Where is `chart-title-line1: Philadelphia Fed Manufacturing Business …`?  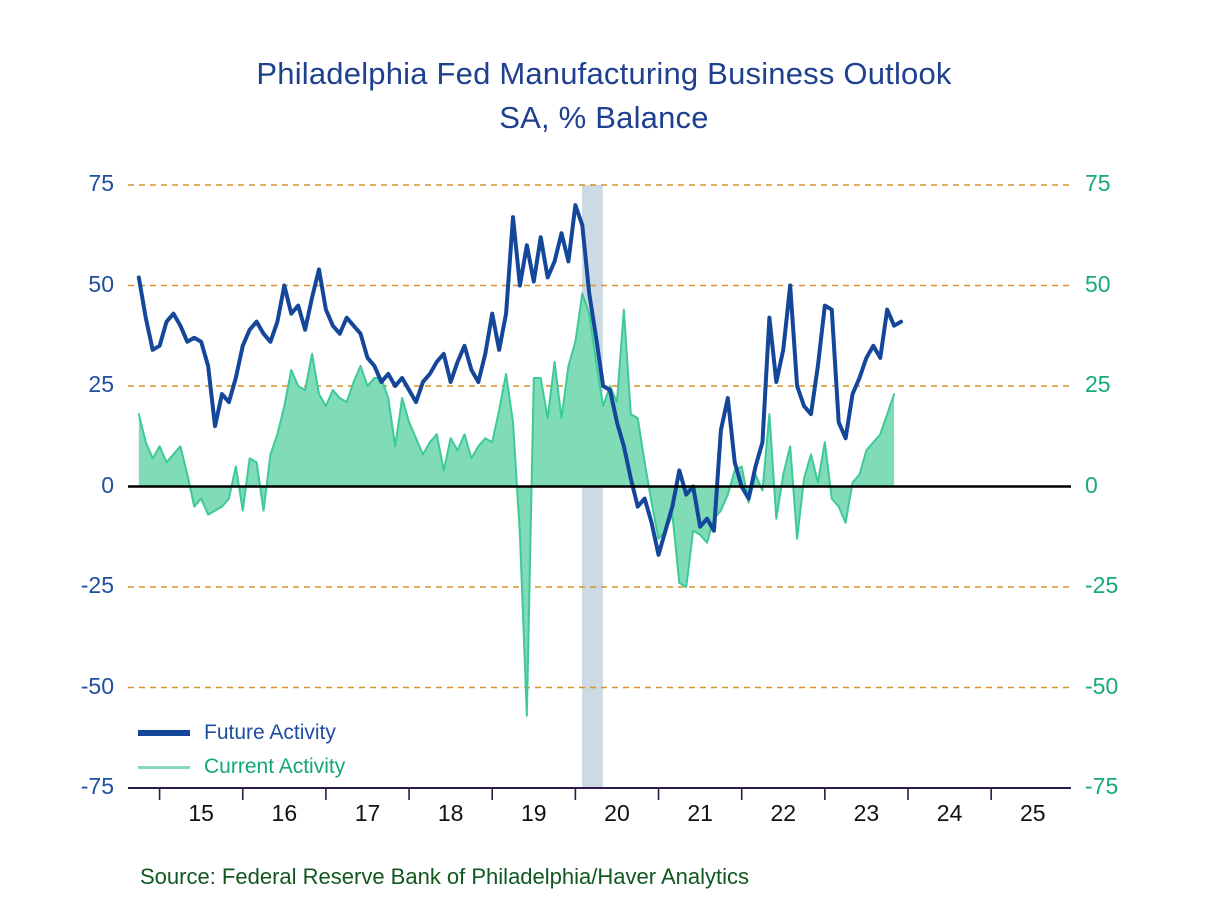 chart-title-line1: Philadelphia Fed Manufacturing Business … is located at coordinates (604, 73).